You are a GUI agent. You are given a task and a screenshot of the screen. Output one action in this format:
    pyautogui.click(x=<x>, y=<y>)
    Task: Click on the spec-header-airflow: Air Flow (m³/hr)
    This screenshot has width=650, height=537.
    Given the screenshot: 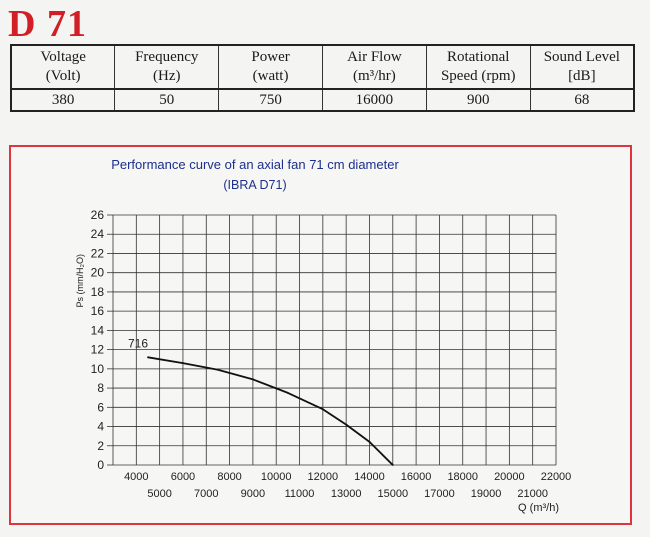 What is the action you would take?
    pyautogui.click(x=374, y=67)
    